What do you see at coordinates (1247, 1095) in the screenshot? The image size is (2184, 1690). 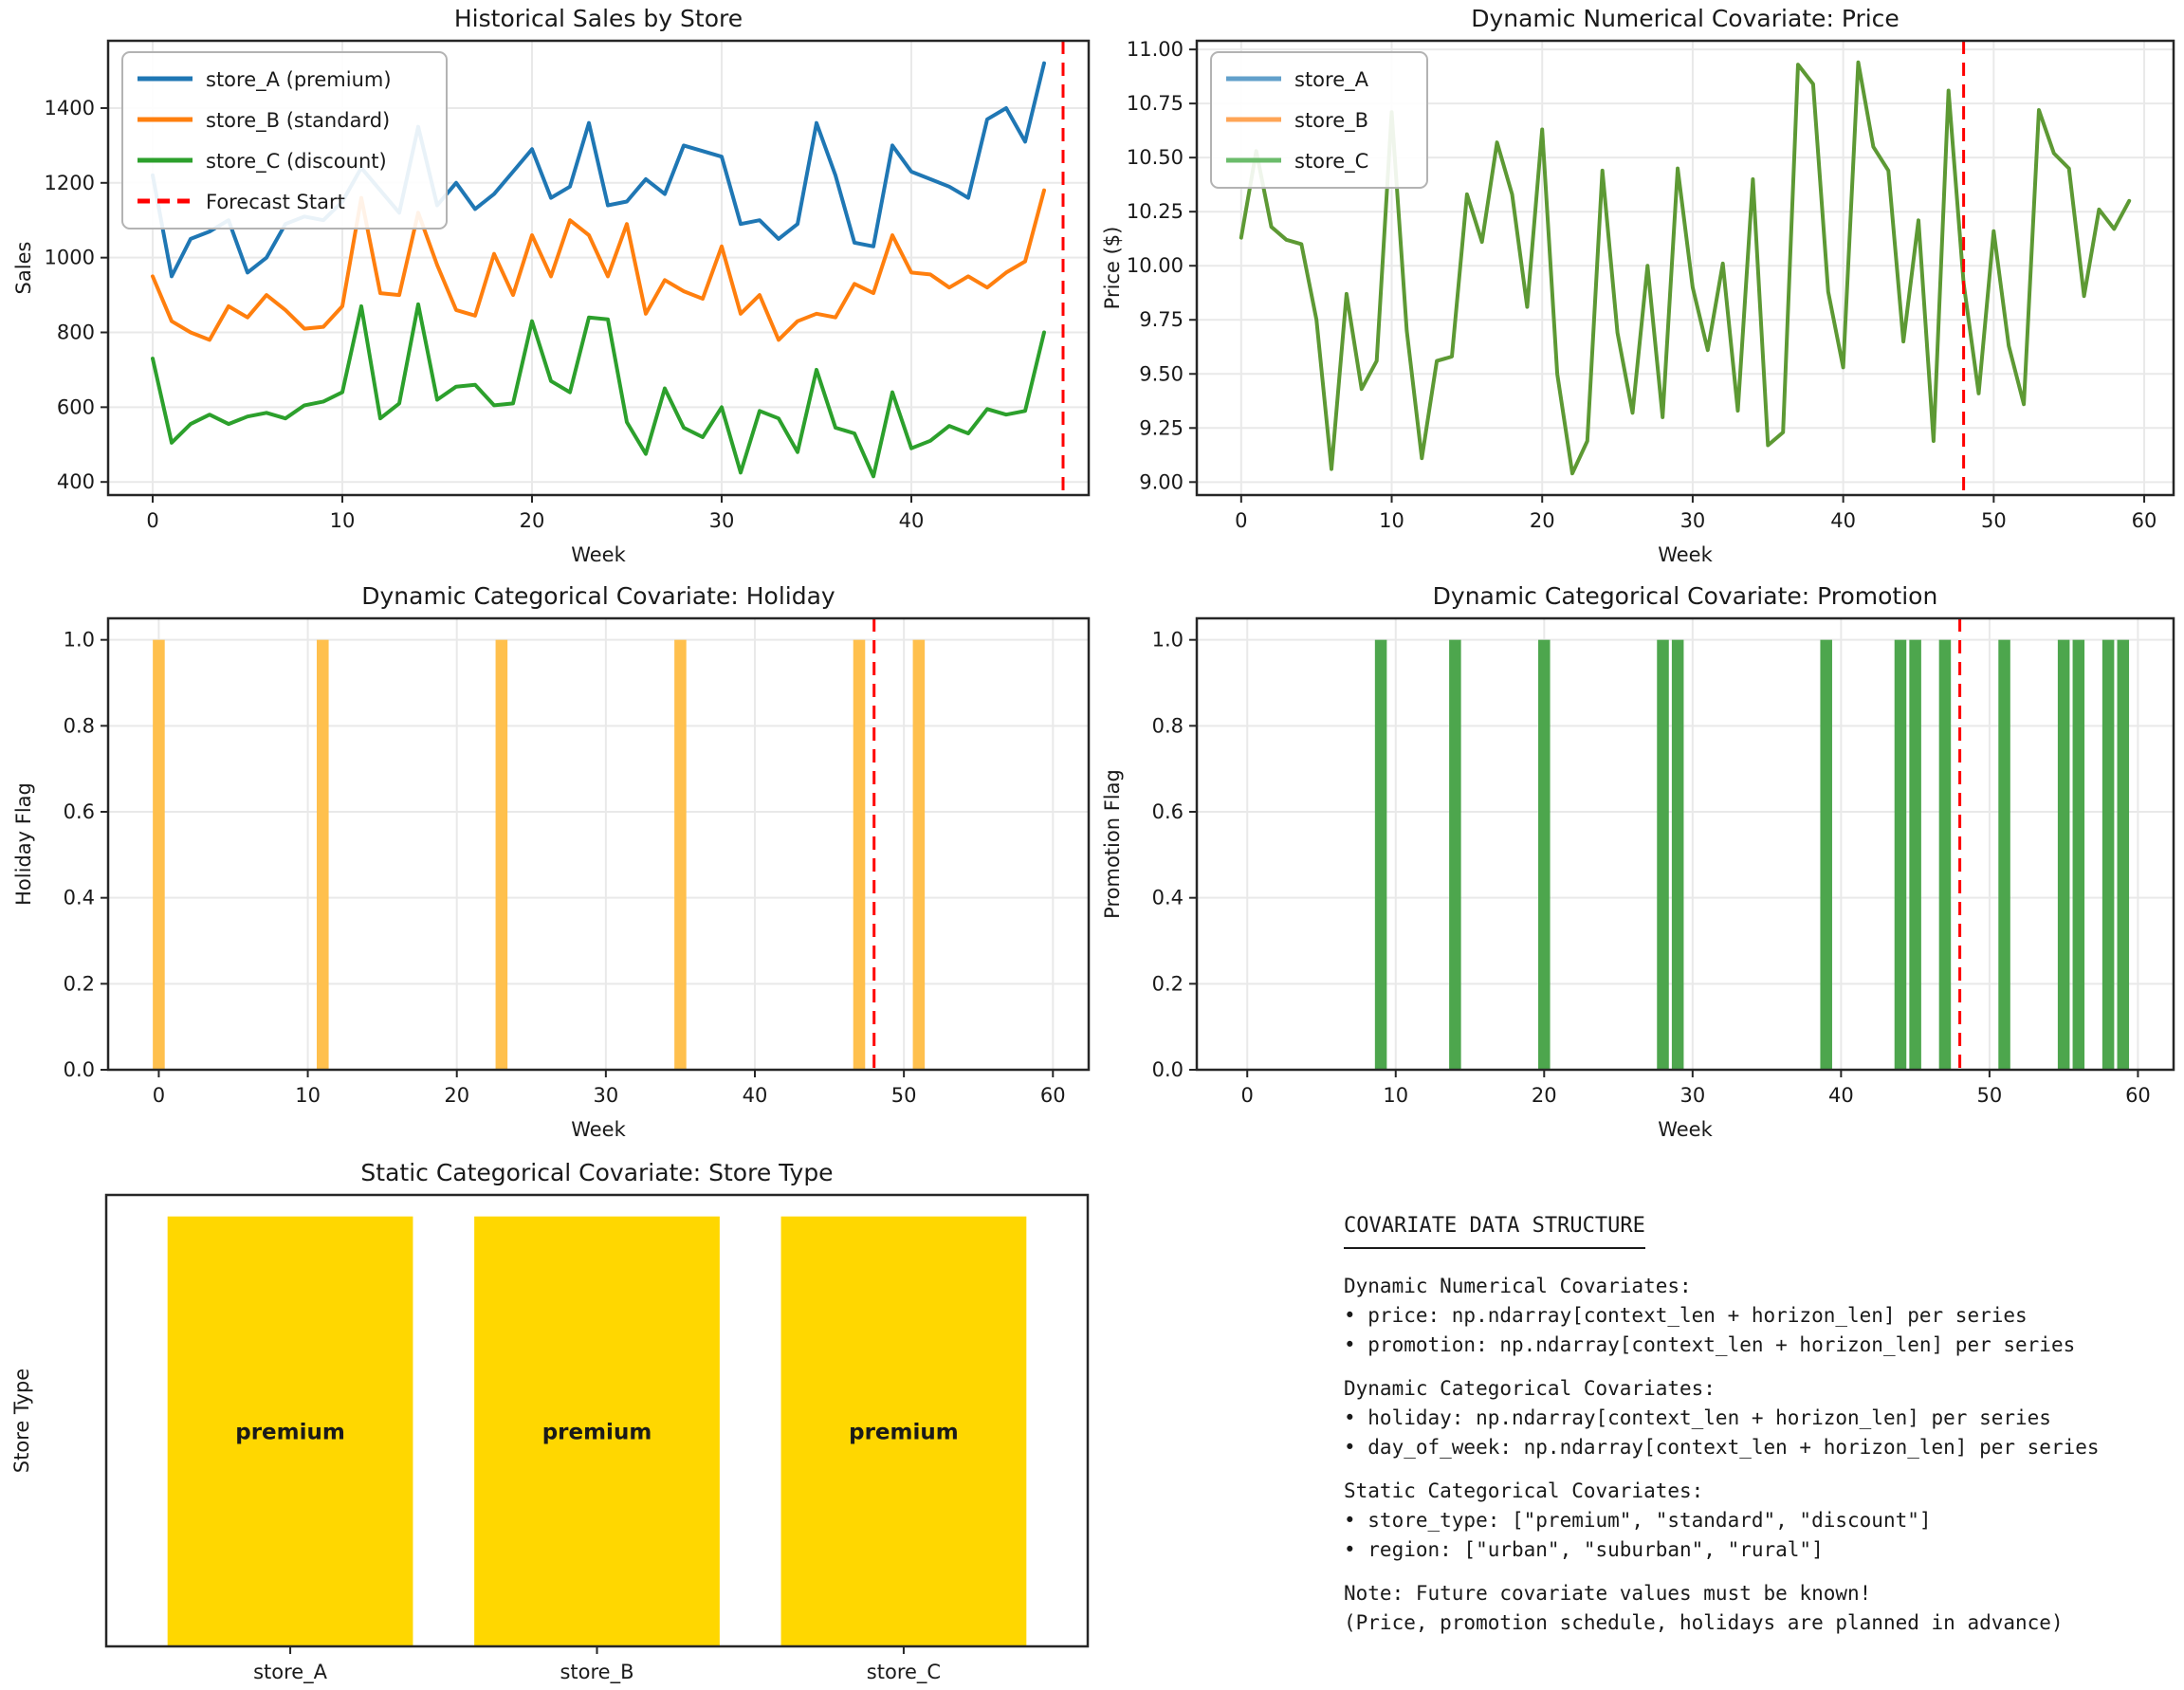 I see `promotion-xtick-0: 0` at bounding box center [1247, 1095].